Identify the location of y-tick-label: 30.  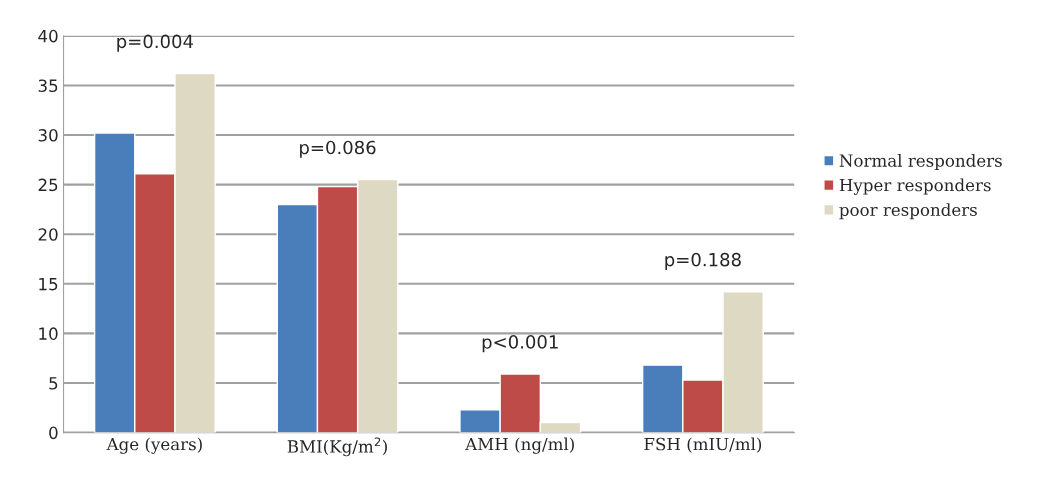
(48, 135).